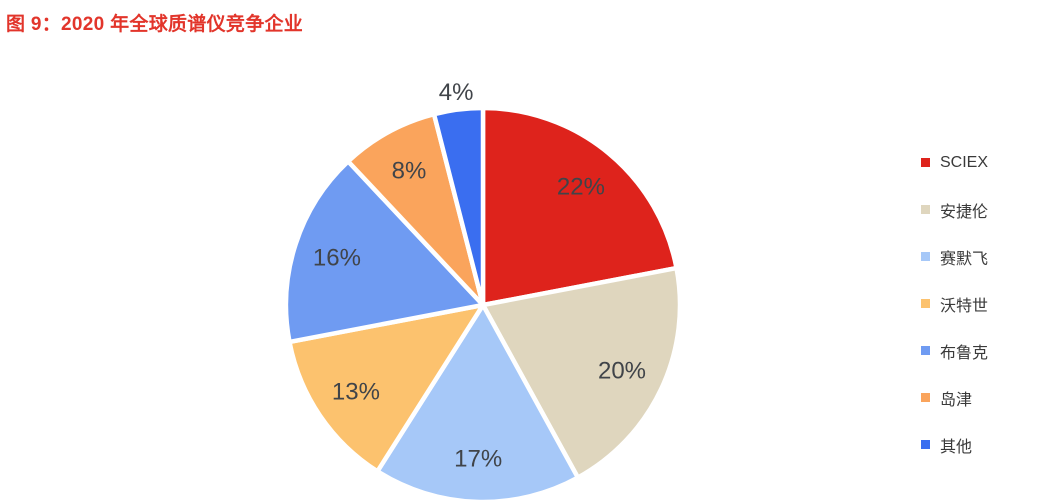 Image resolution: width=1041 pixels, height=503 pixels. I want to click on legend-label: SCIEX, so click(964, 162).